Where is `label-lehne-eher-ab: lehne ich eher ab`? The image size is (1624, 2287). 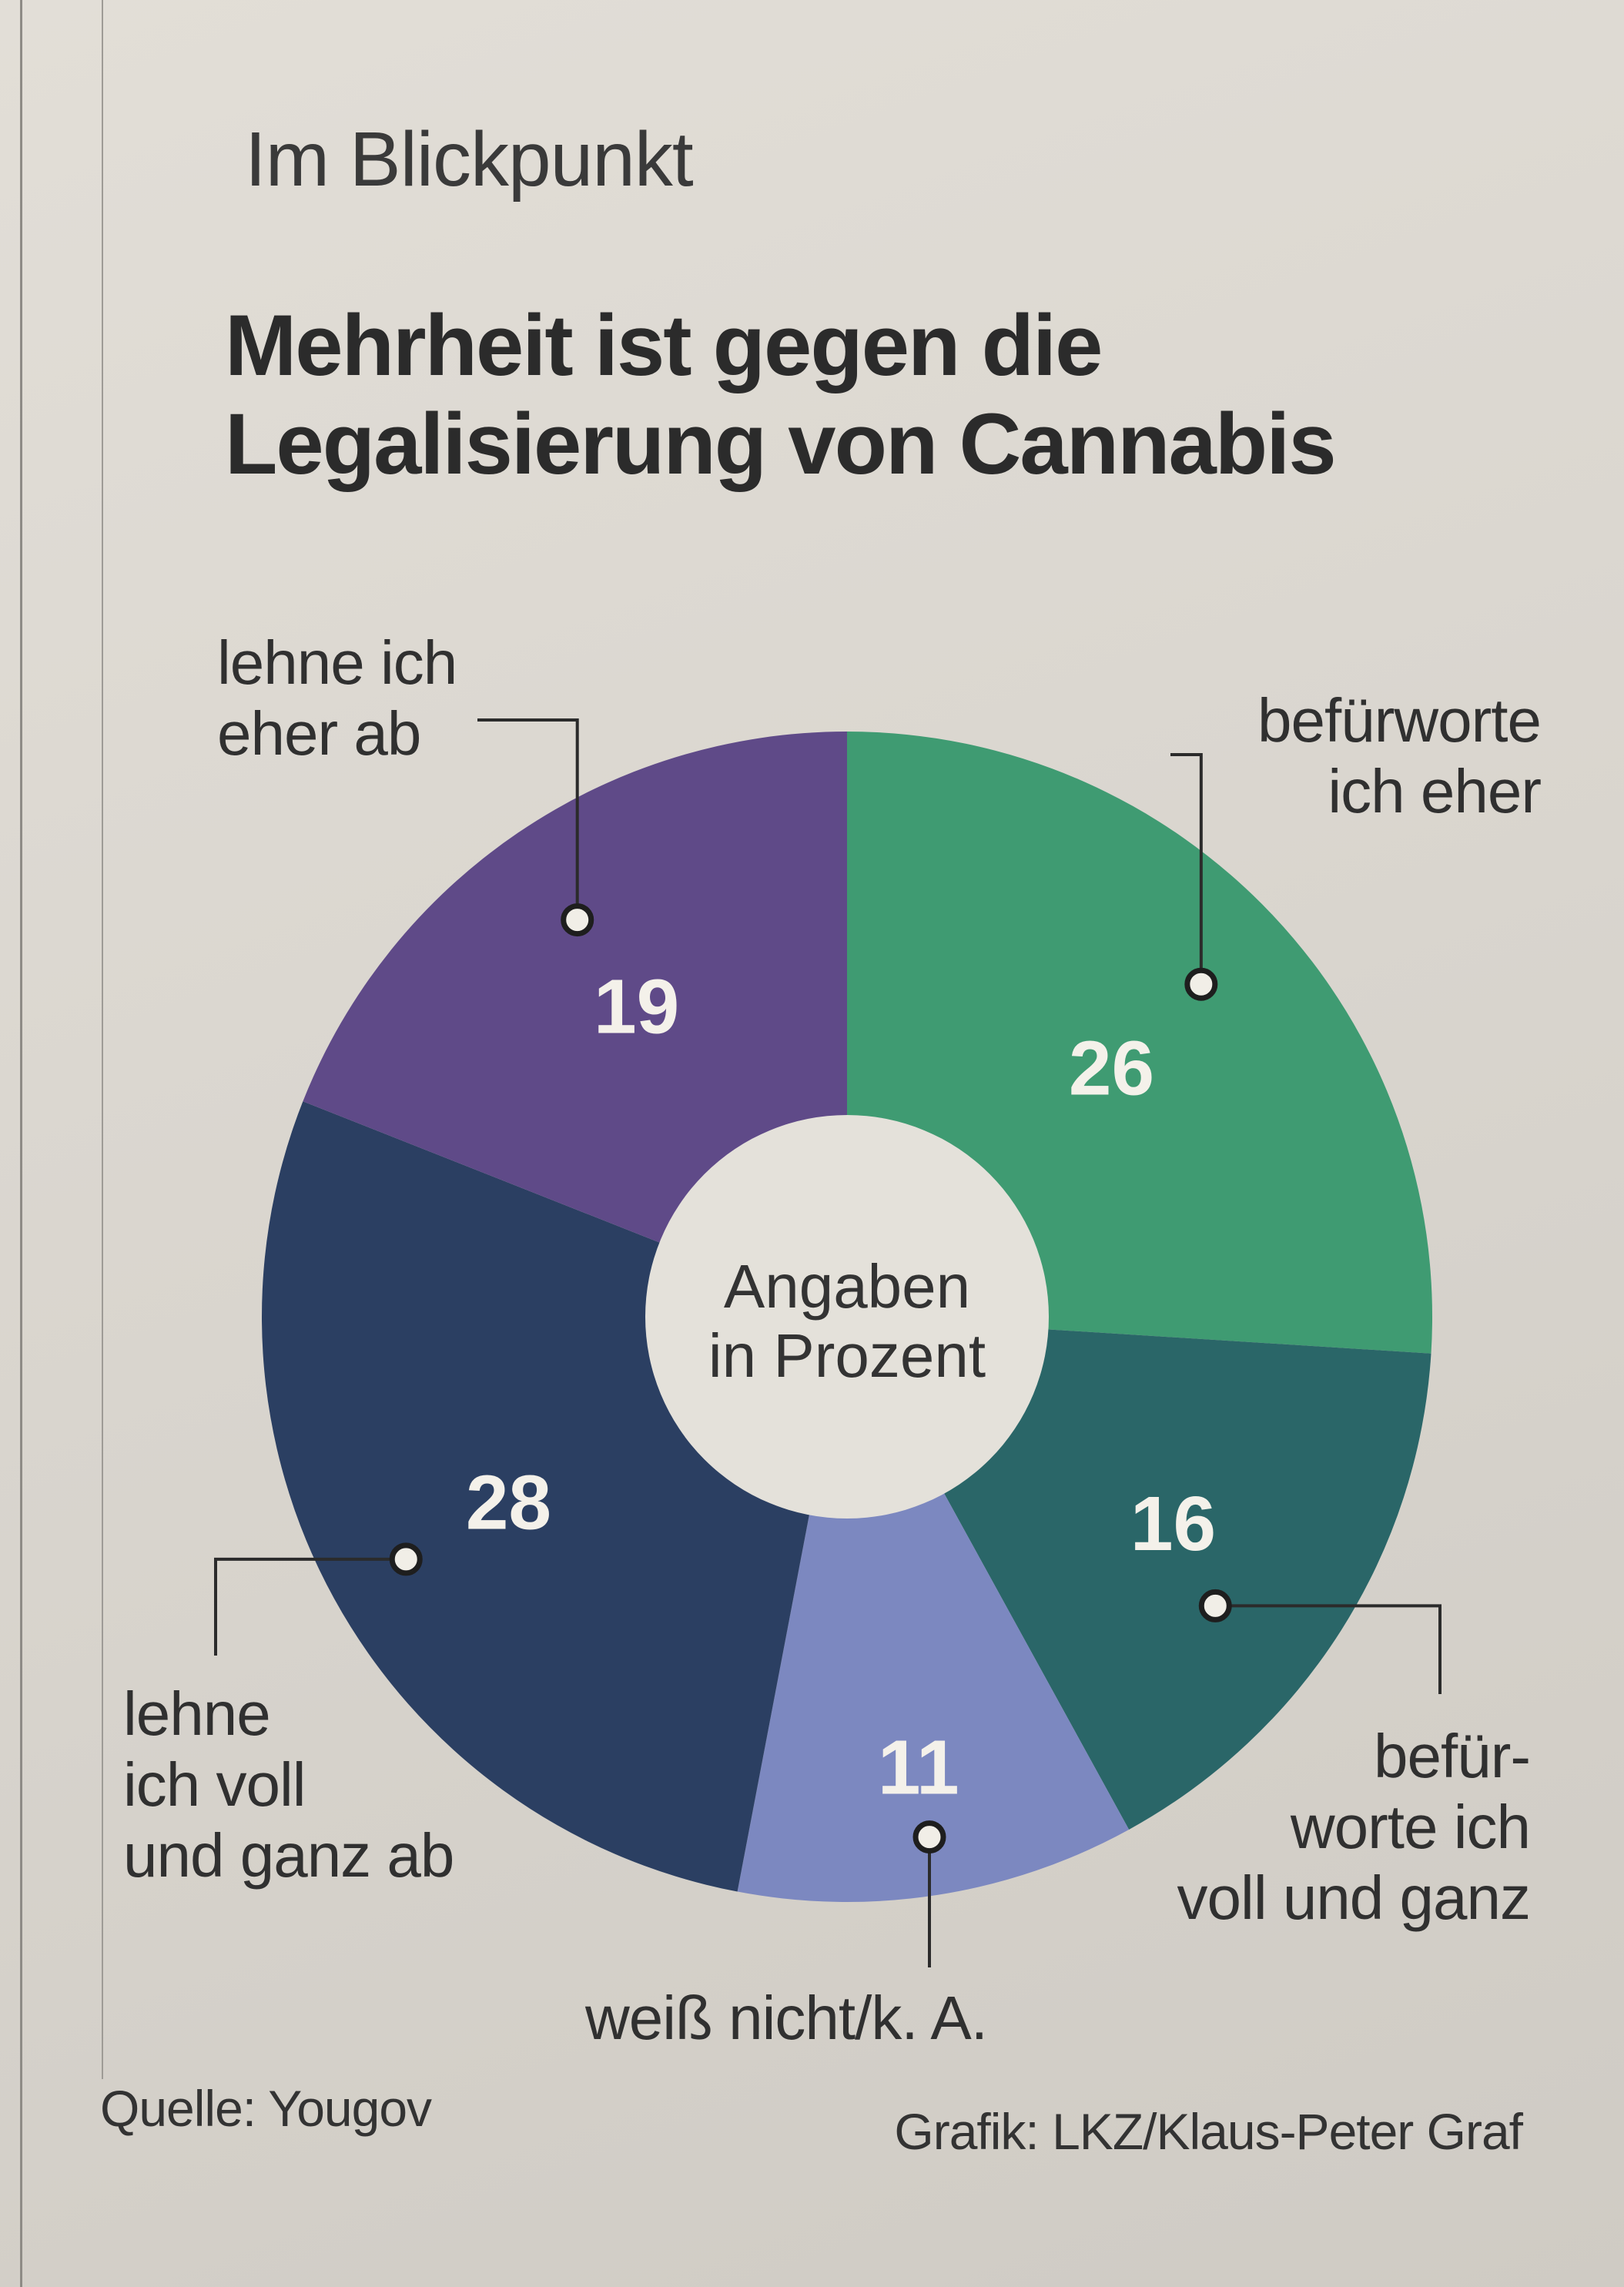
label-lehne-eher-ab: lehne ich eher ab is located at coordinates (337, 698).